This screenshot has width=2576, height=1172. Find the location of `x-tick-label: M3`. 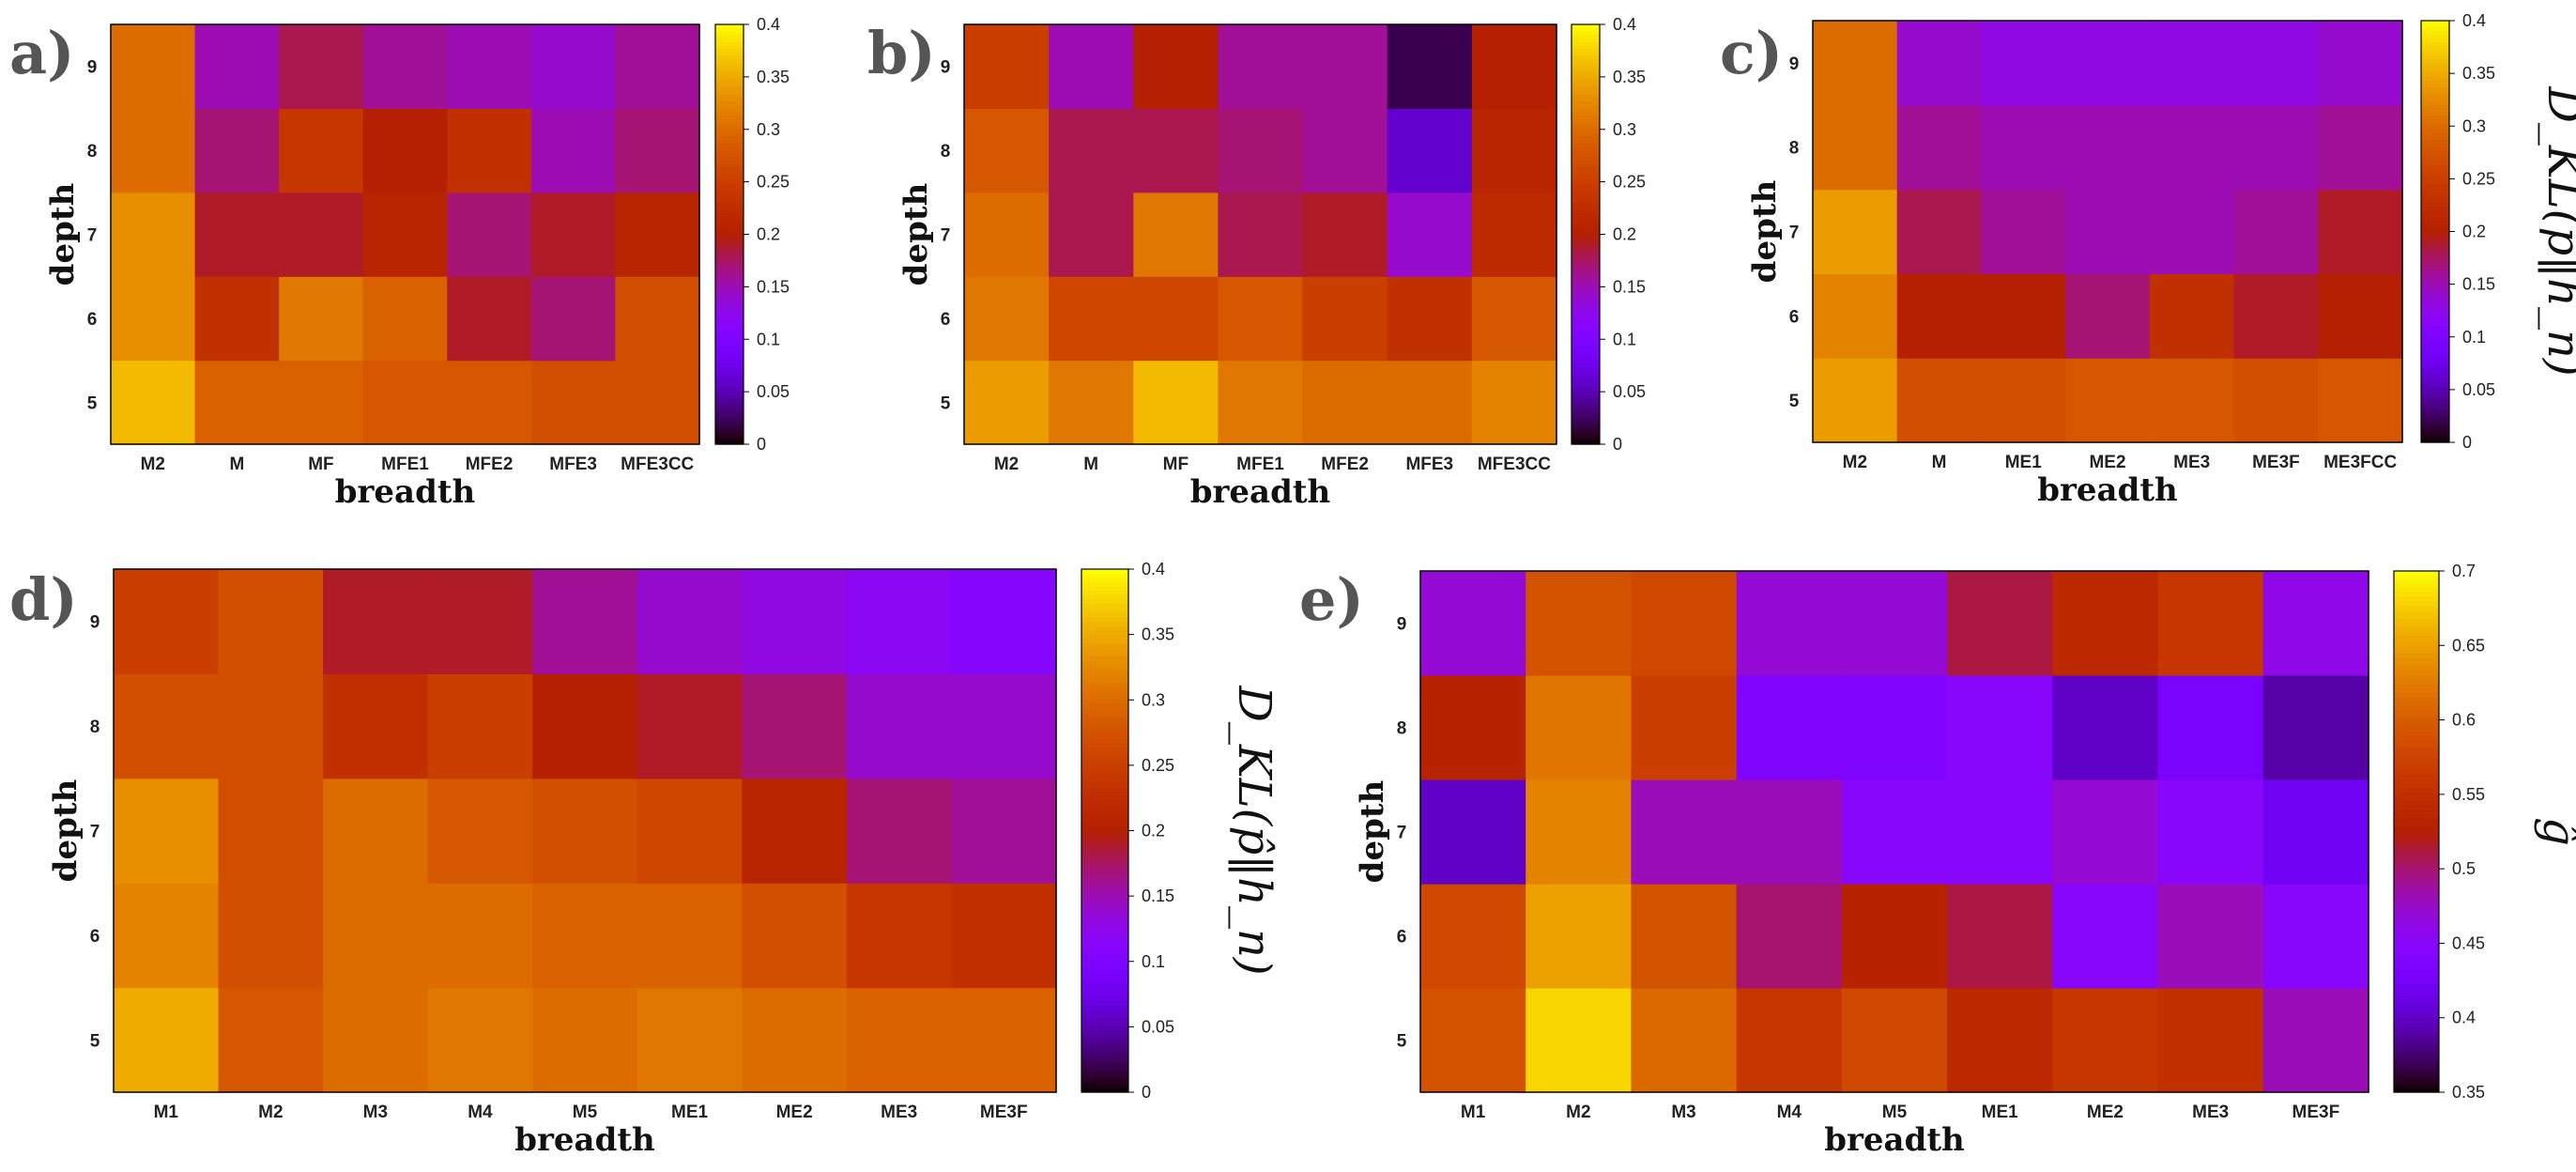

x-tick-label: M3 is located at coordinates (376, 1112).